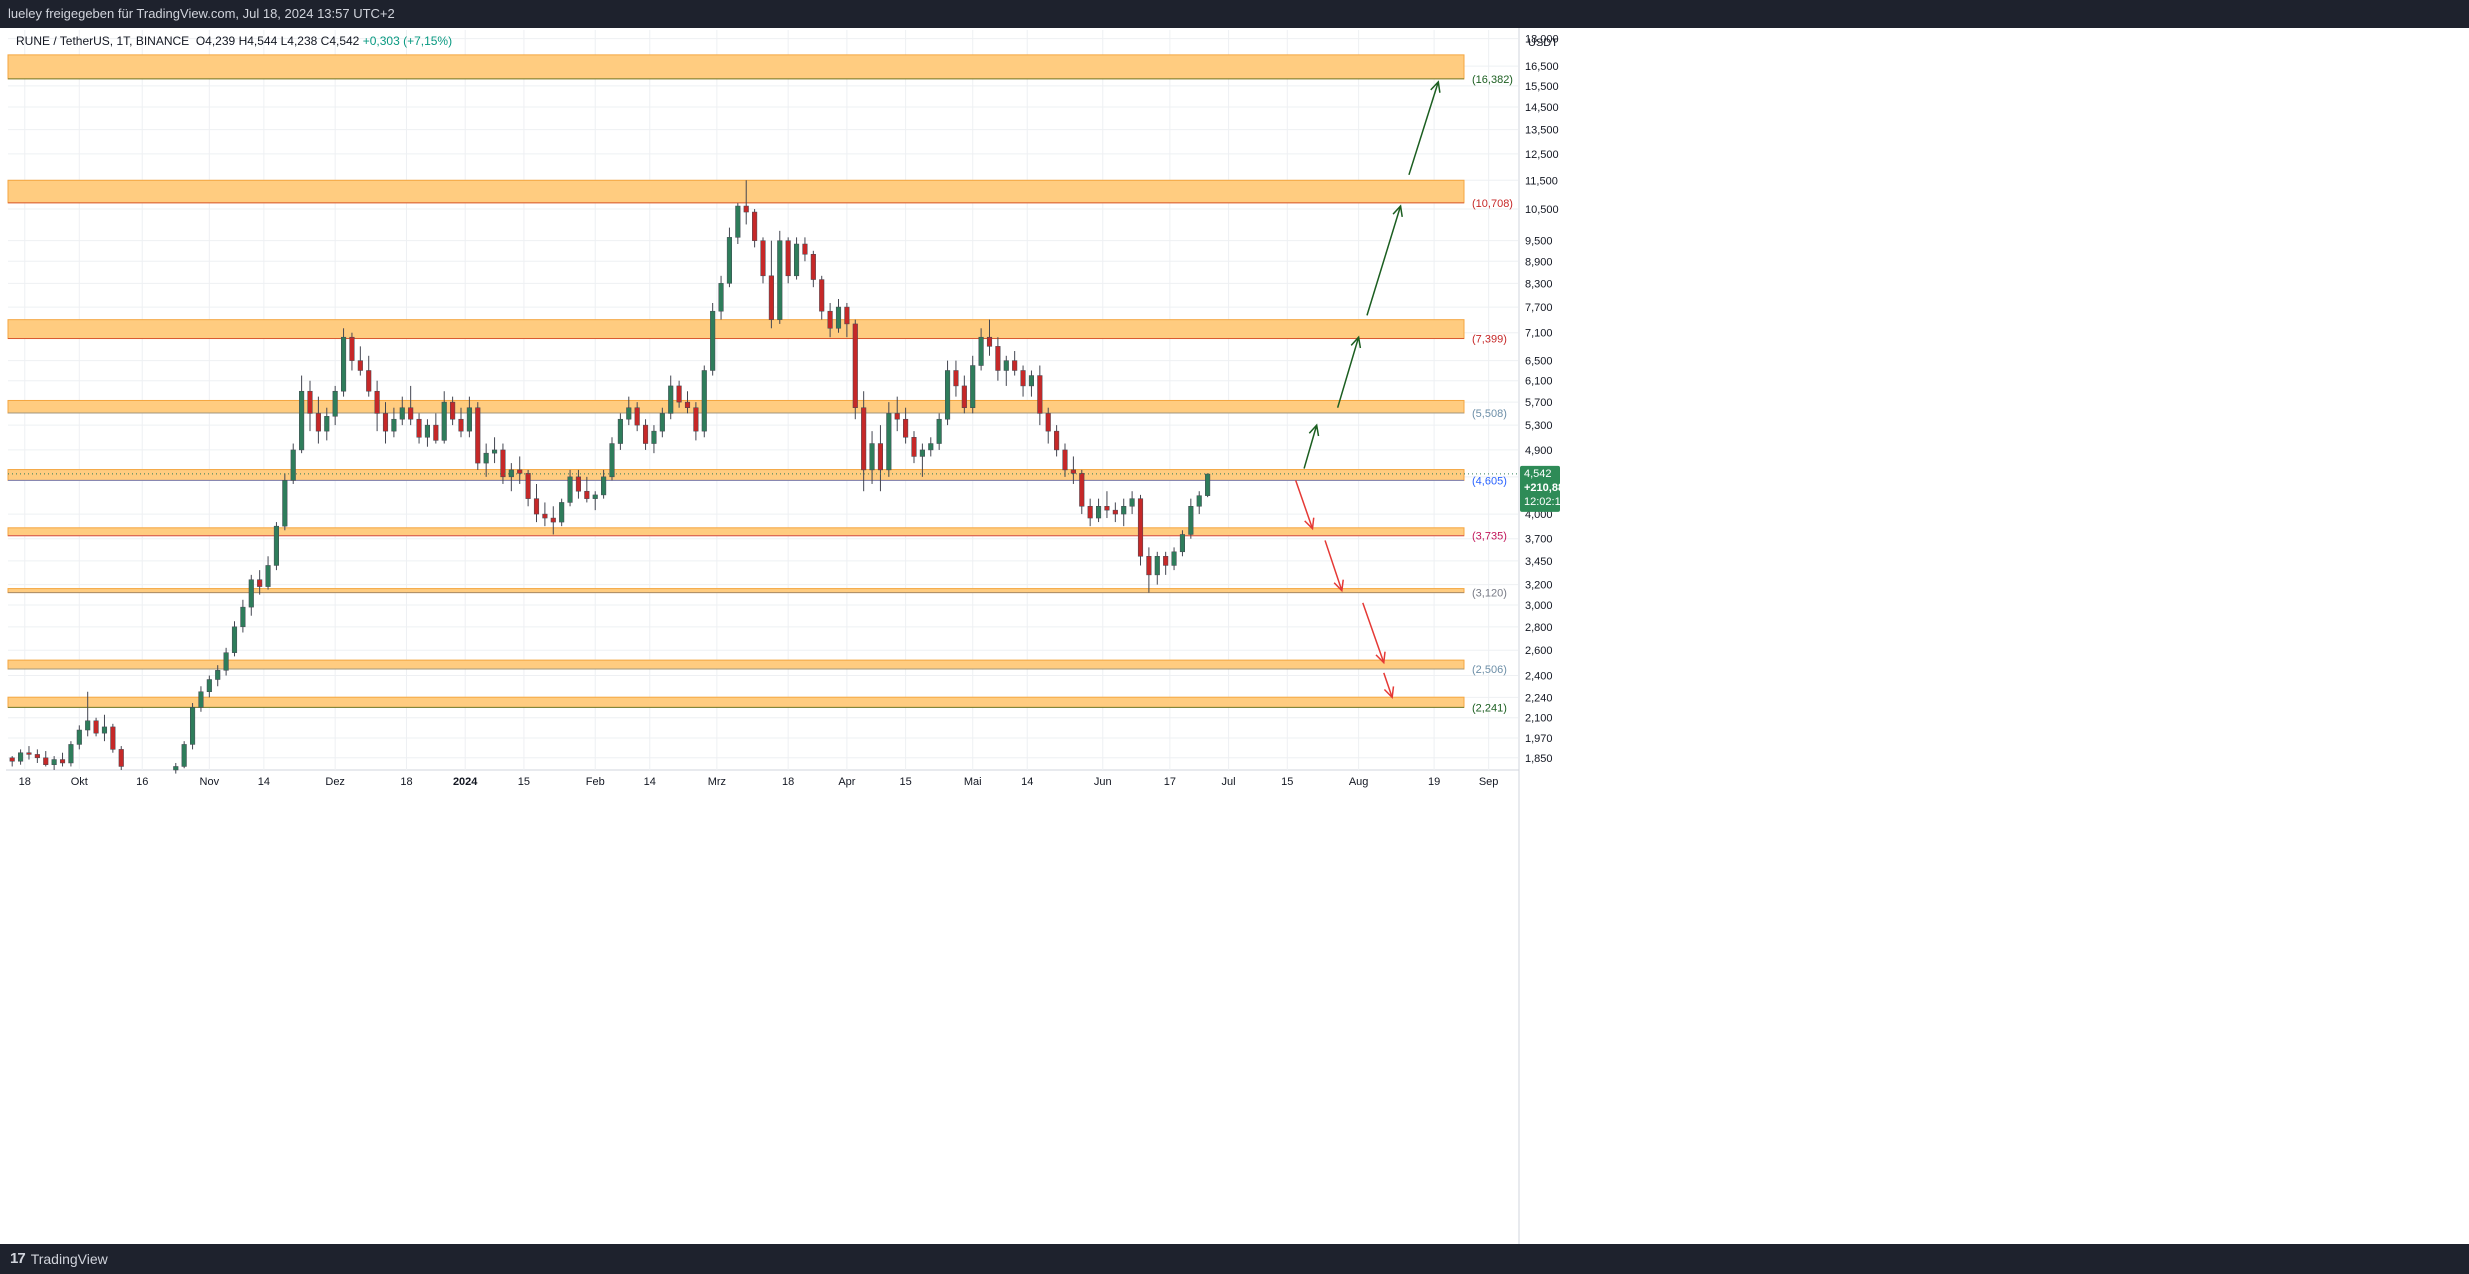  Describe the element at coordinates (1234, 1259) in the screenshot. I see `footer-bar: 17 TradingView` at that location.